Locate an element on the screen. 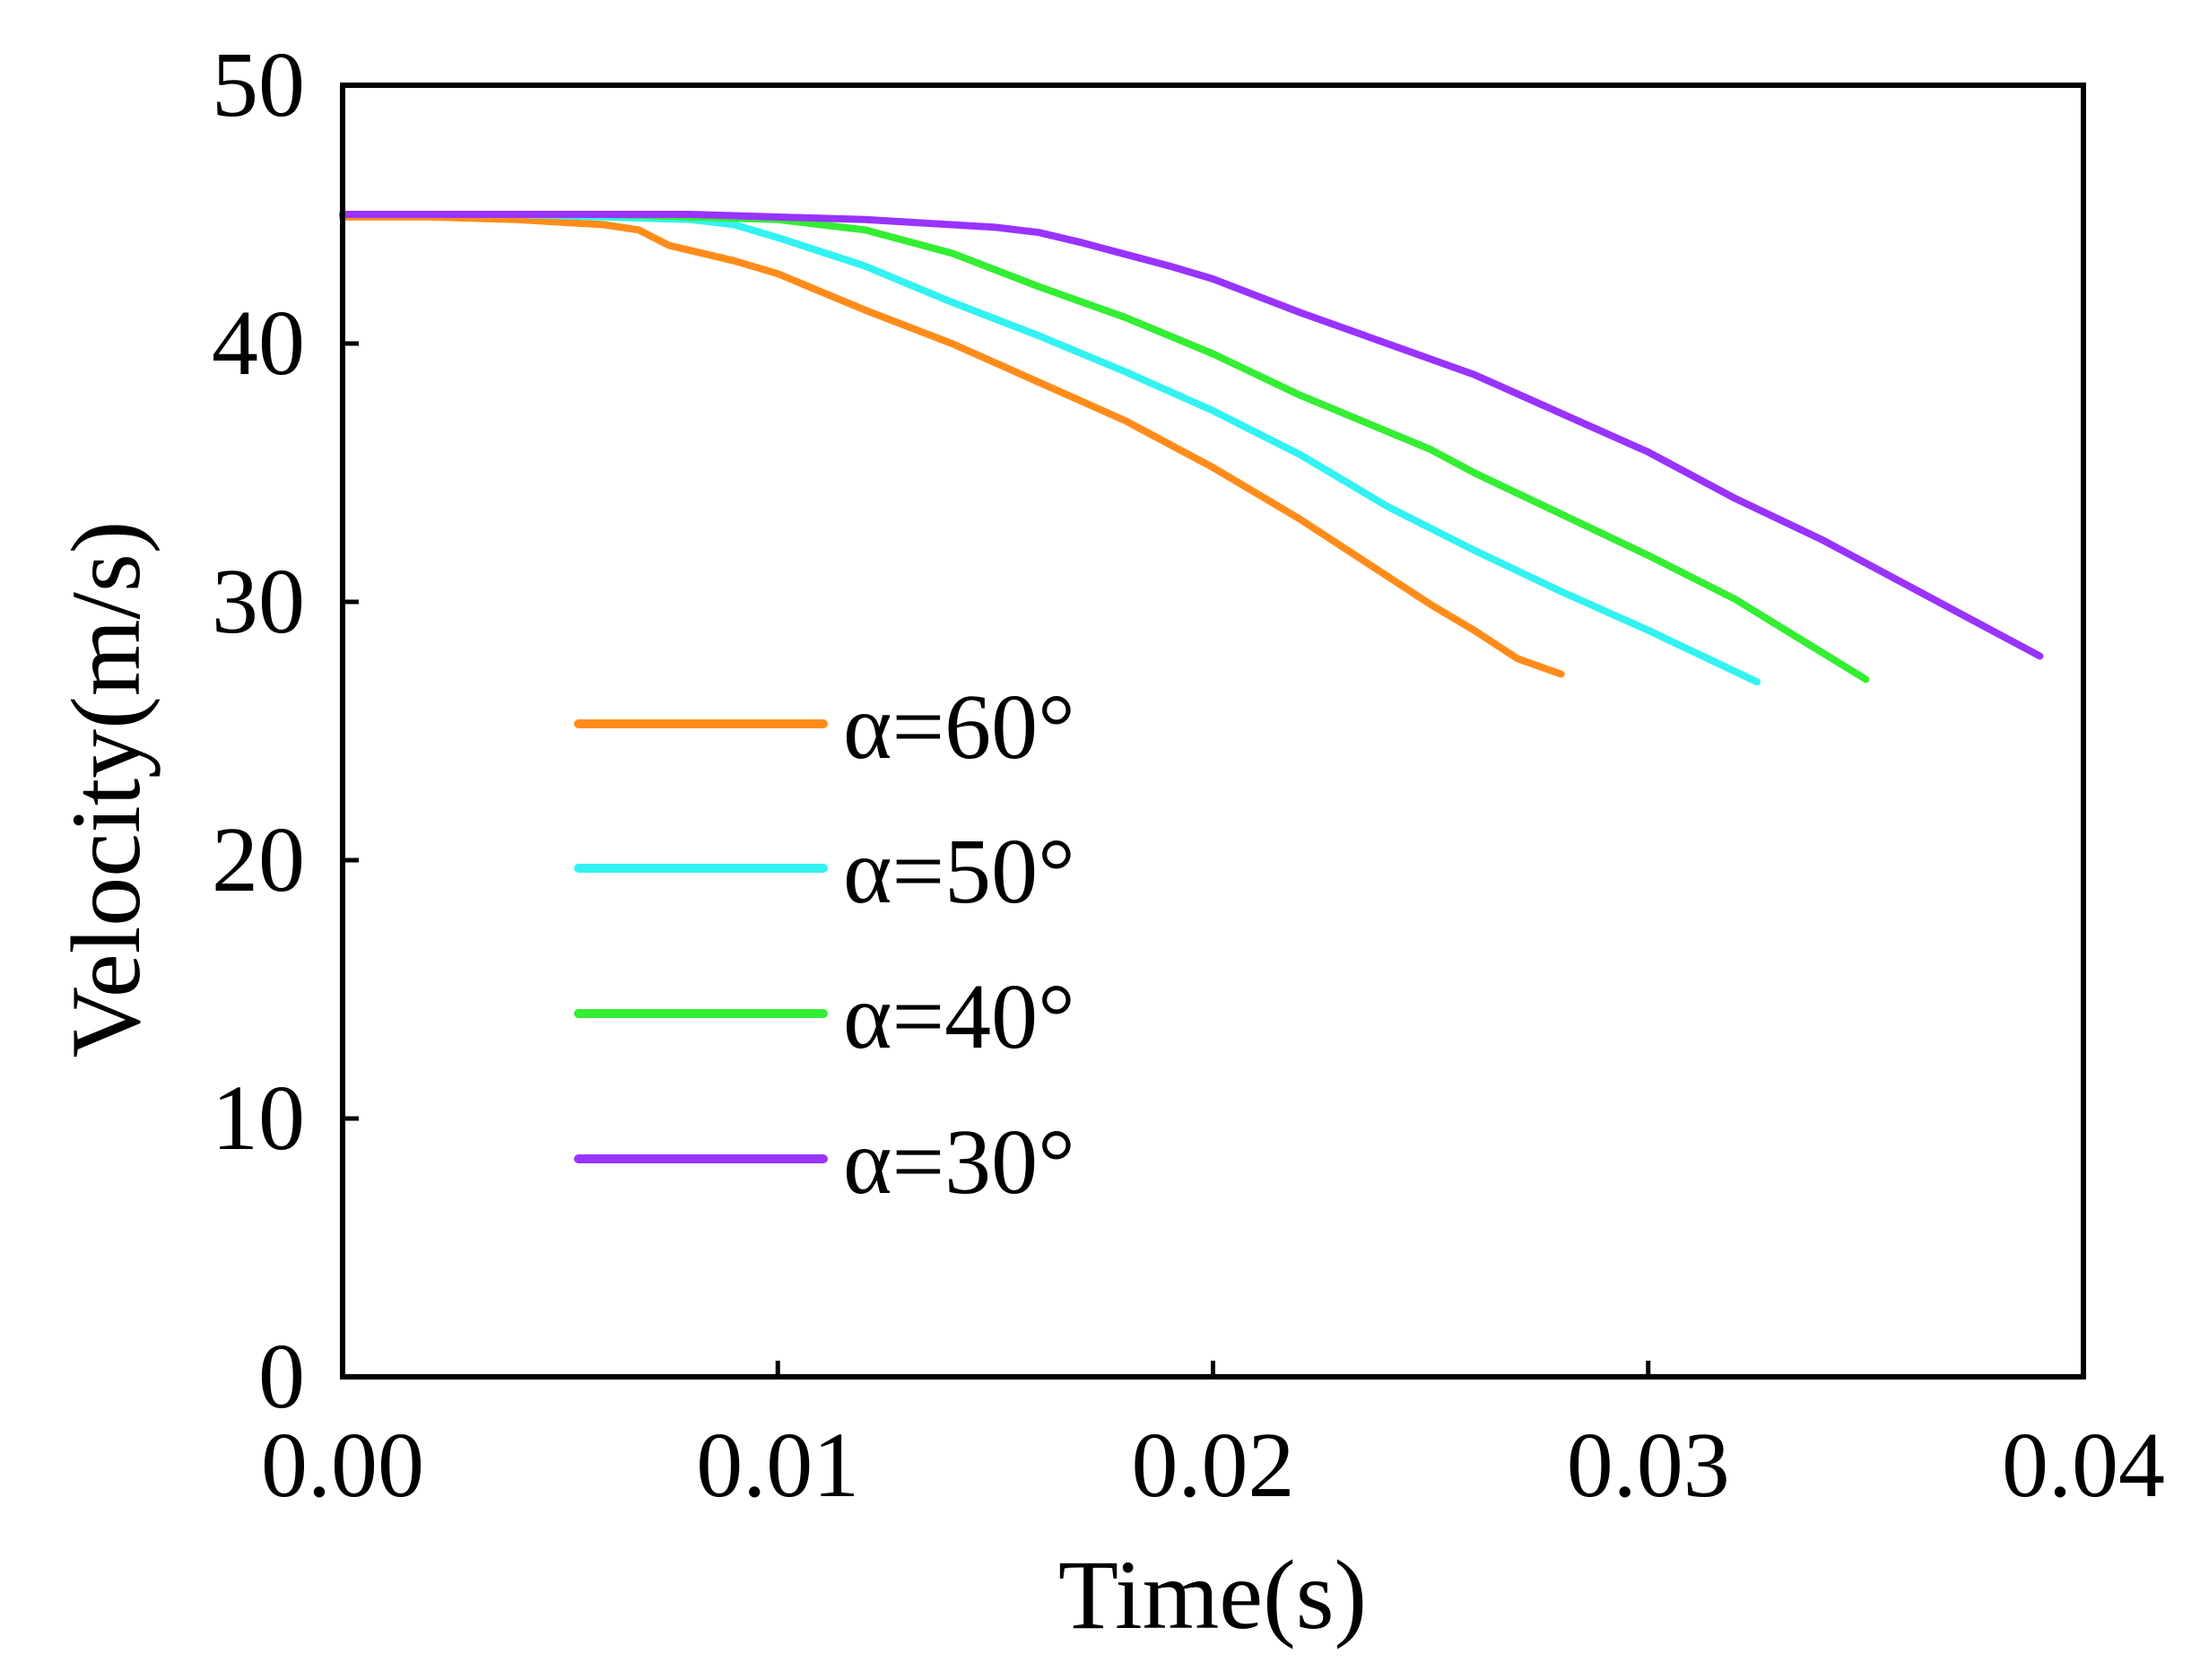 This screenshot has height=1680, width=2200. legend-label: α=30° is located at coordinates (959, 1162).